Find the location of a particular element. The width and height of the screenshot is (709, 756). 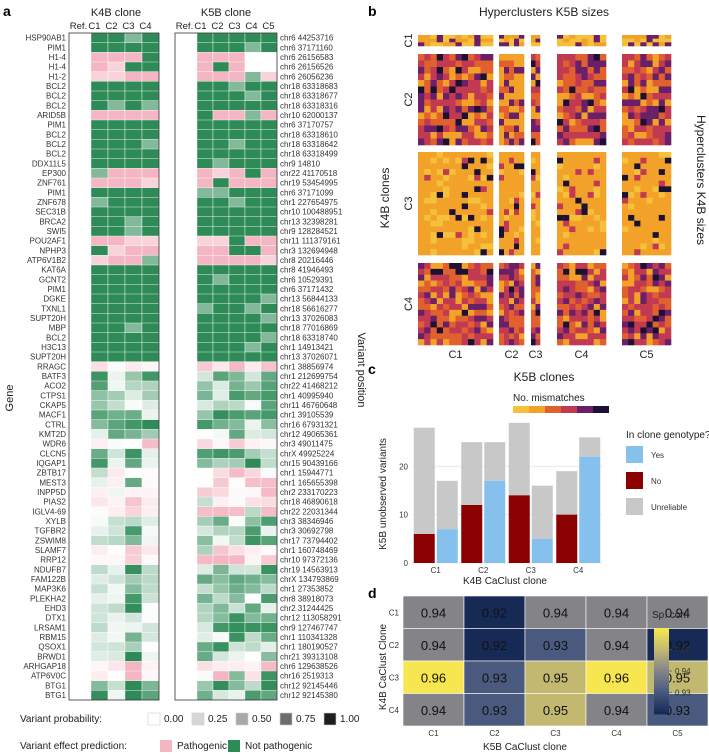

panel-c-label: c is located at coordinates (372, 369).